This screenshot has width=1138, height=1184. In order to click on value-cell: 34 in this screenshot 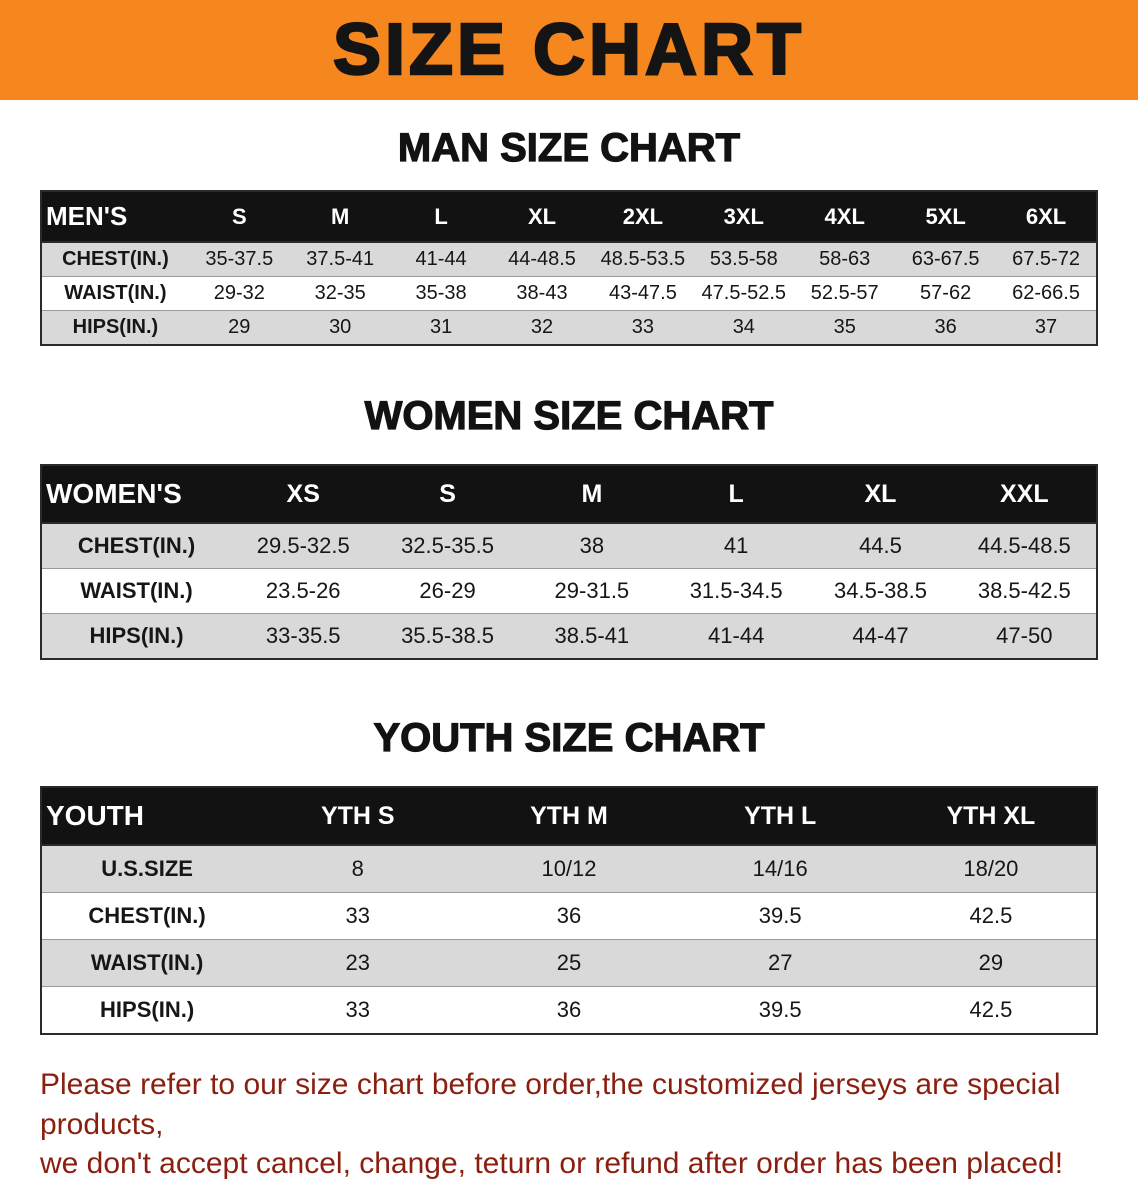, I will do `click(743, 327)`.